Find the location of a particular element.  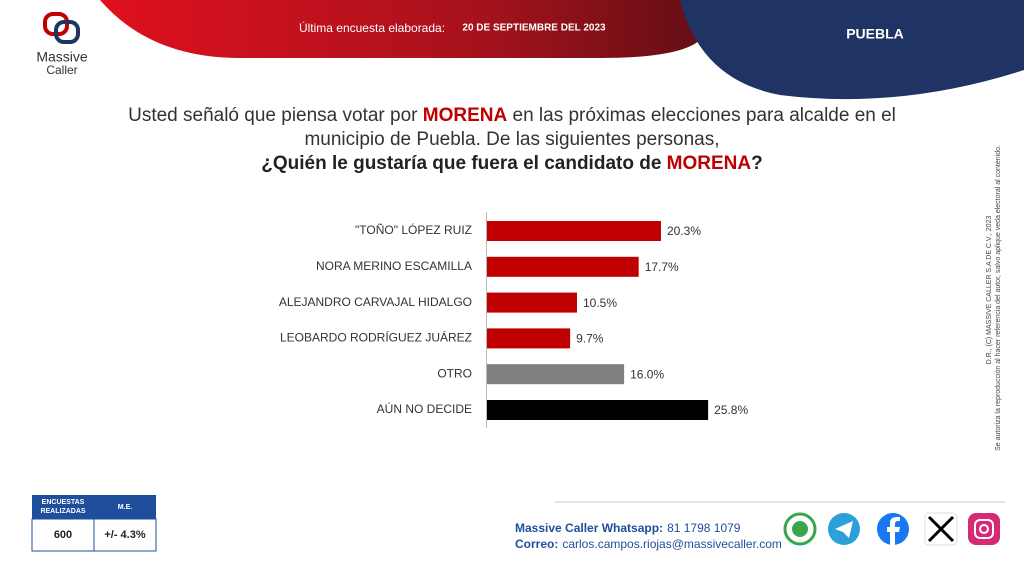

table-value: +/- 4.3% is located at coordinates (124, 535).